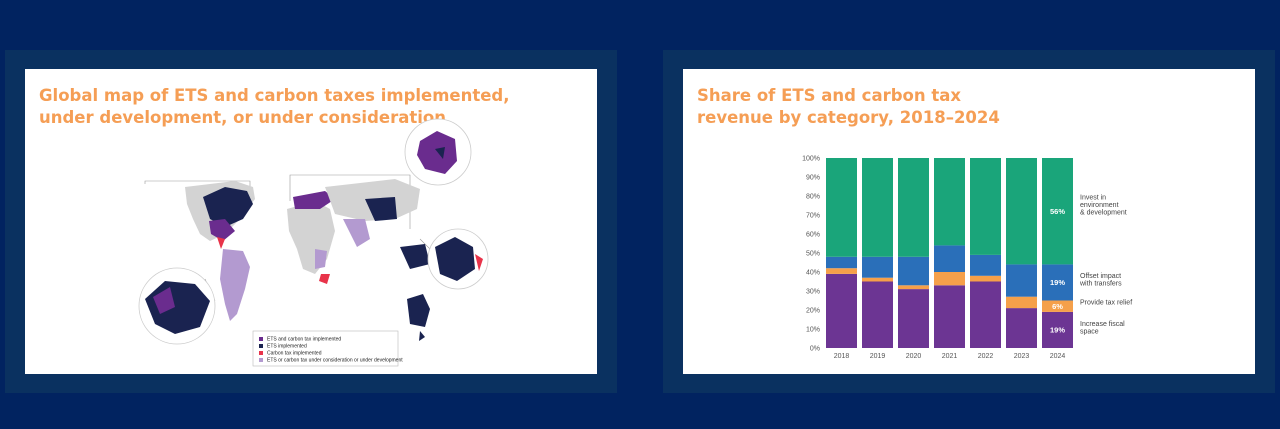  I want to click on series-label: space, so click(1089, 332).